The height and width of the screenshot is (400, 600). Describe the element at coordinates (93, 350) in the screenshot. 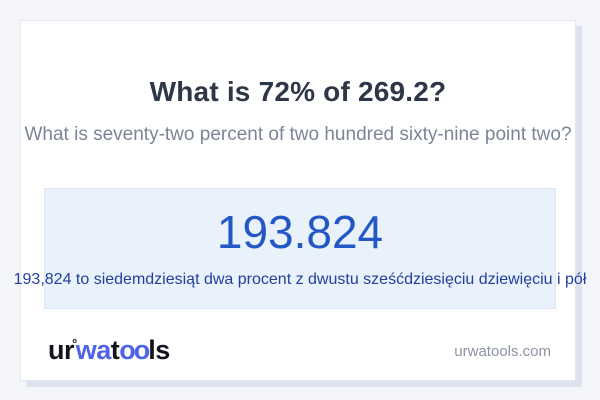

I see `logo-part-wa: wa` at that location.